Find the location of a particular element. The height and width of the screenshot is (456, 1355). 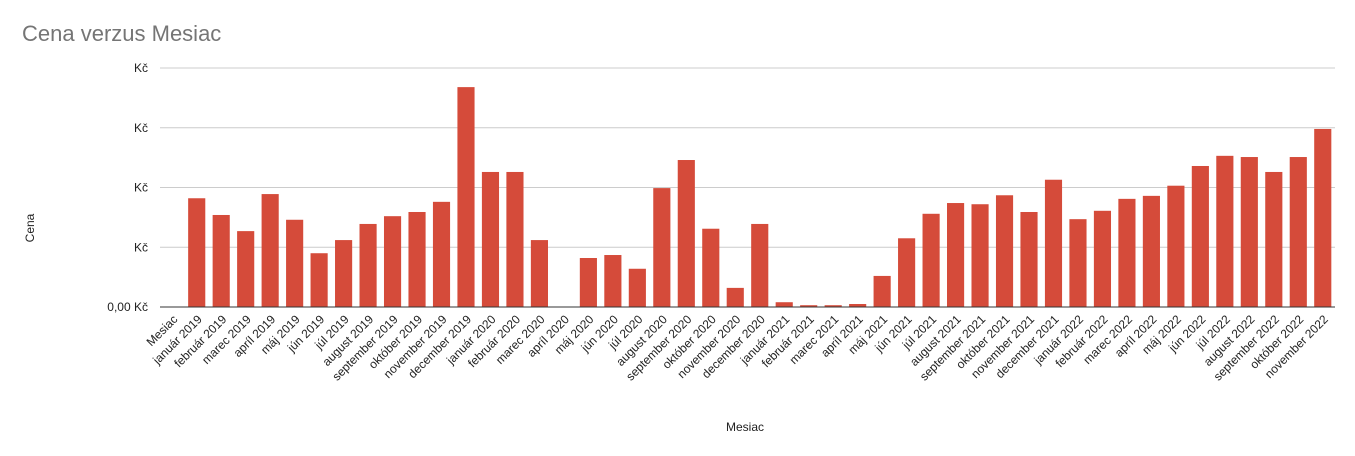

y-axis-label: Cena is located at coordinates (30, 227).